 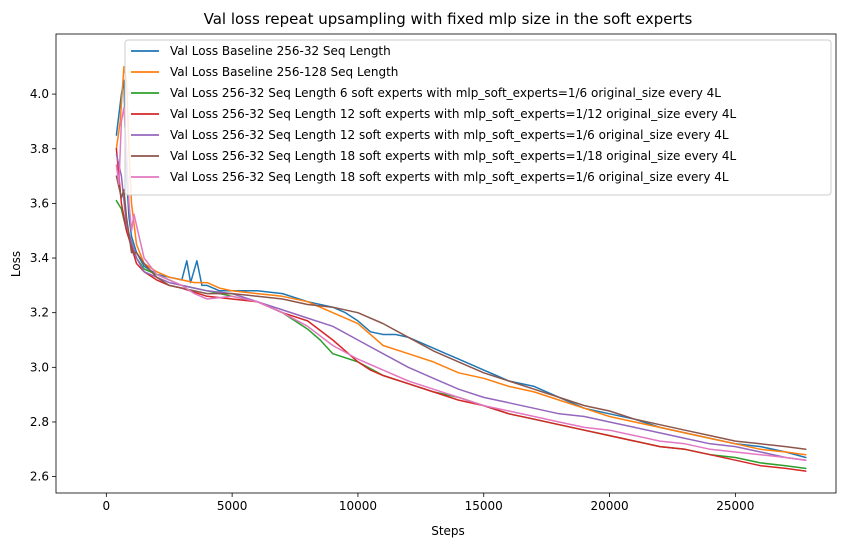 I want to click on x-axis-label: Steps, so click(x=448, y=531).